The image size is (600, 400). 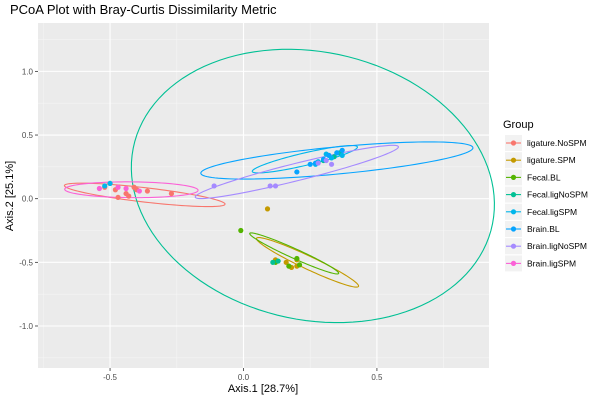 I want to click on x-tick-label: -0.5, so click(x=110, y=377).